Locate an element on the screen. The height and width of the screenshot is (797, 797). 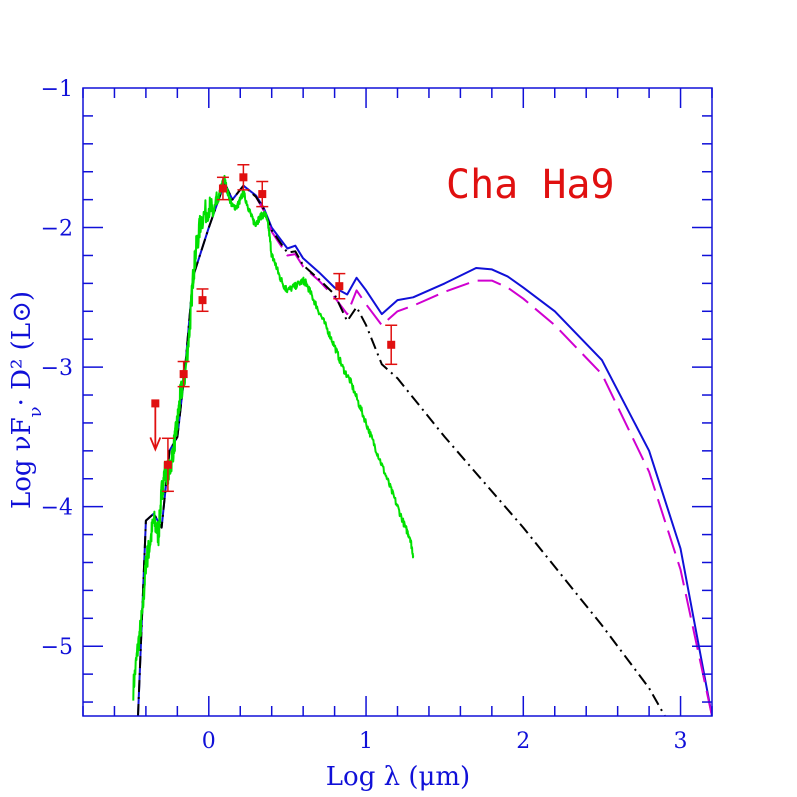
x-axis-title: Log λ (μm) is located at coordinates (398, 777).